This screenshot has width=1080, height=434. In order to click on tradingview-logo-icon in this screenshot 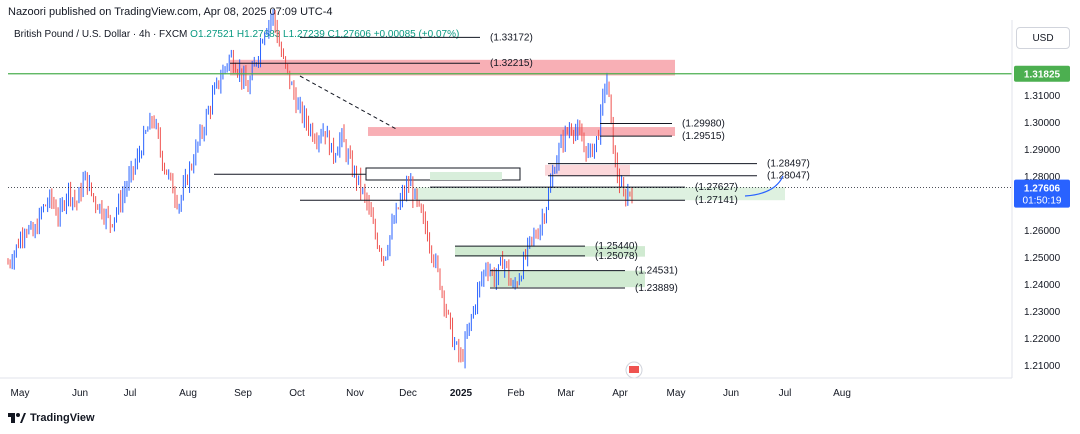, I will do `click(17, 418)`.